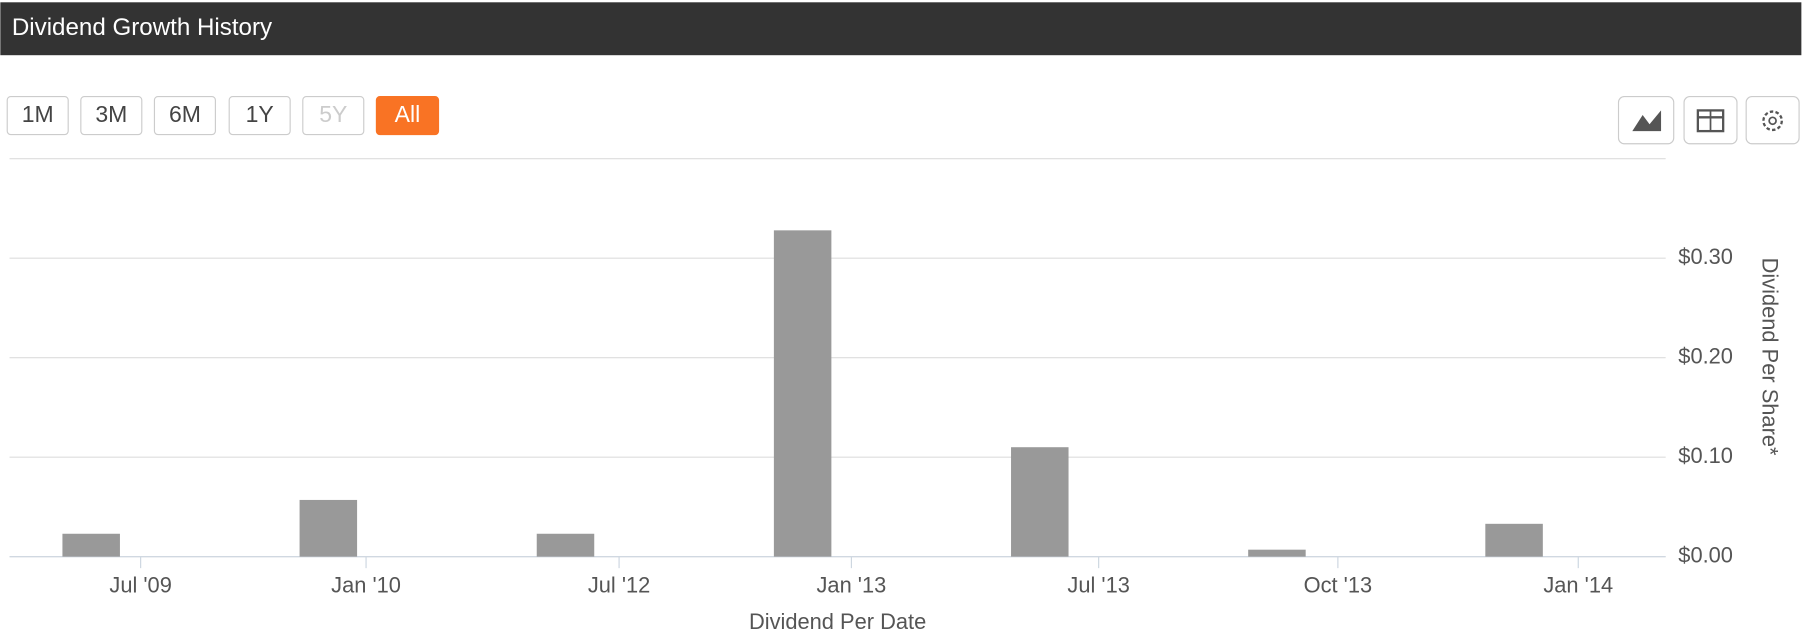 This screenshot has height=636, width=1804. What do you see at coordinates (1705, 355) in the screenshot?
I see `y-tick-label: $0.20` at bounding box center [1705, 355].